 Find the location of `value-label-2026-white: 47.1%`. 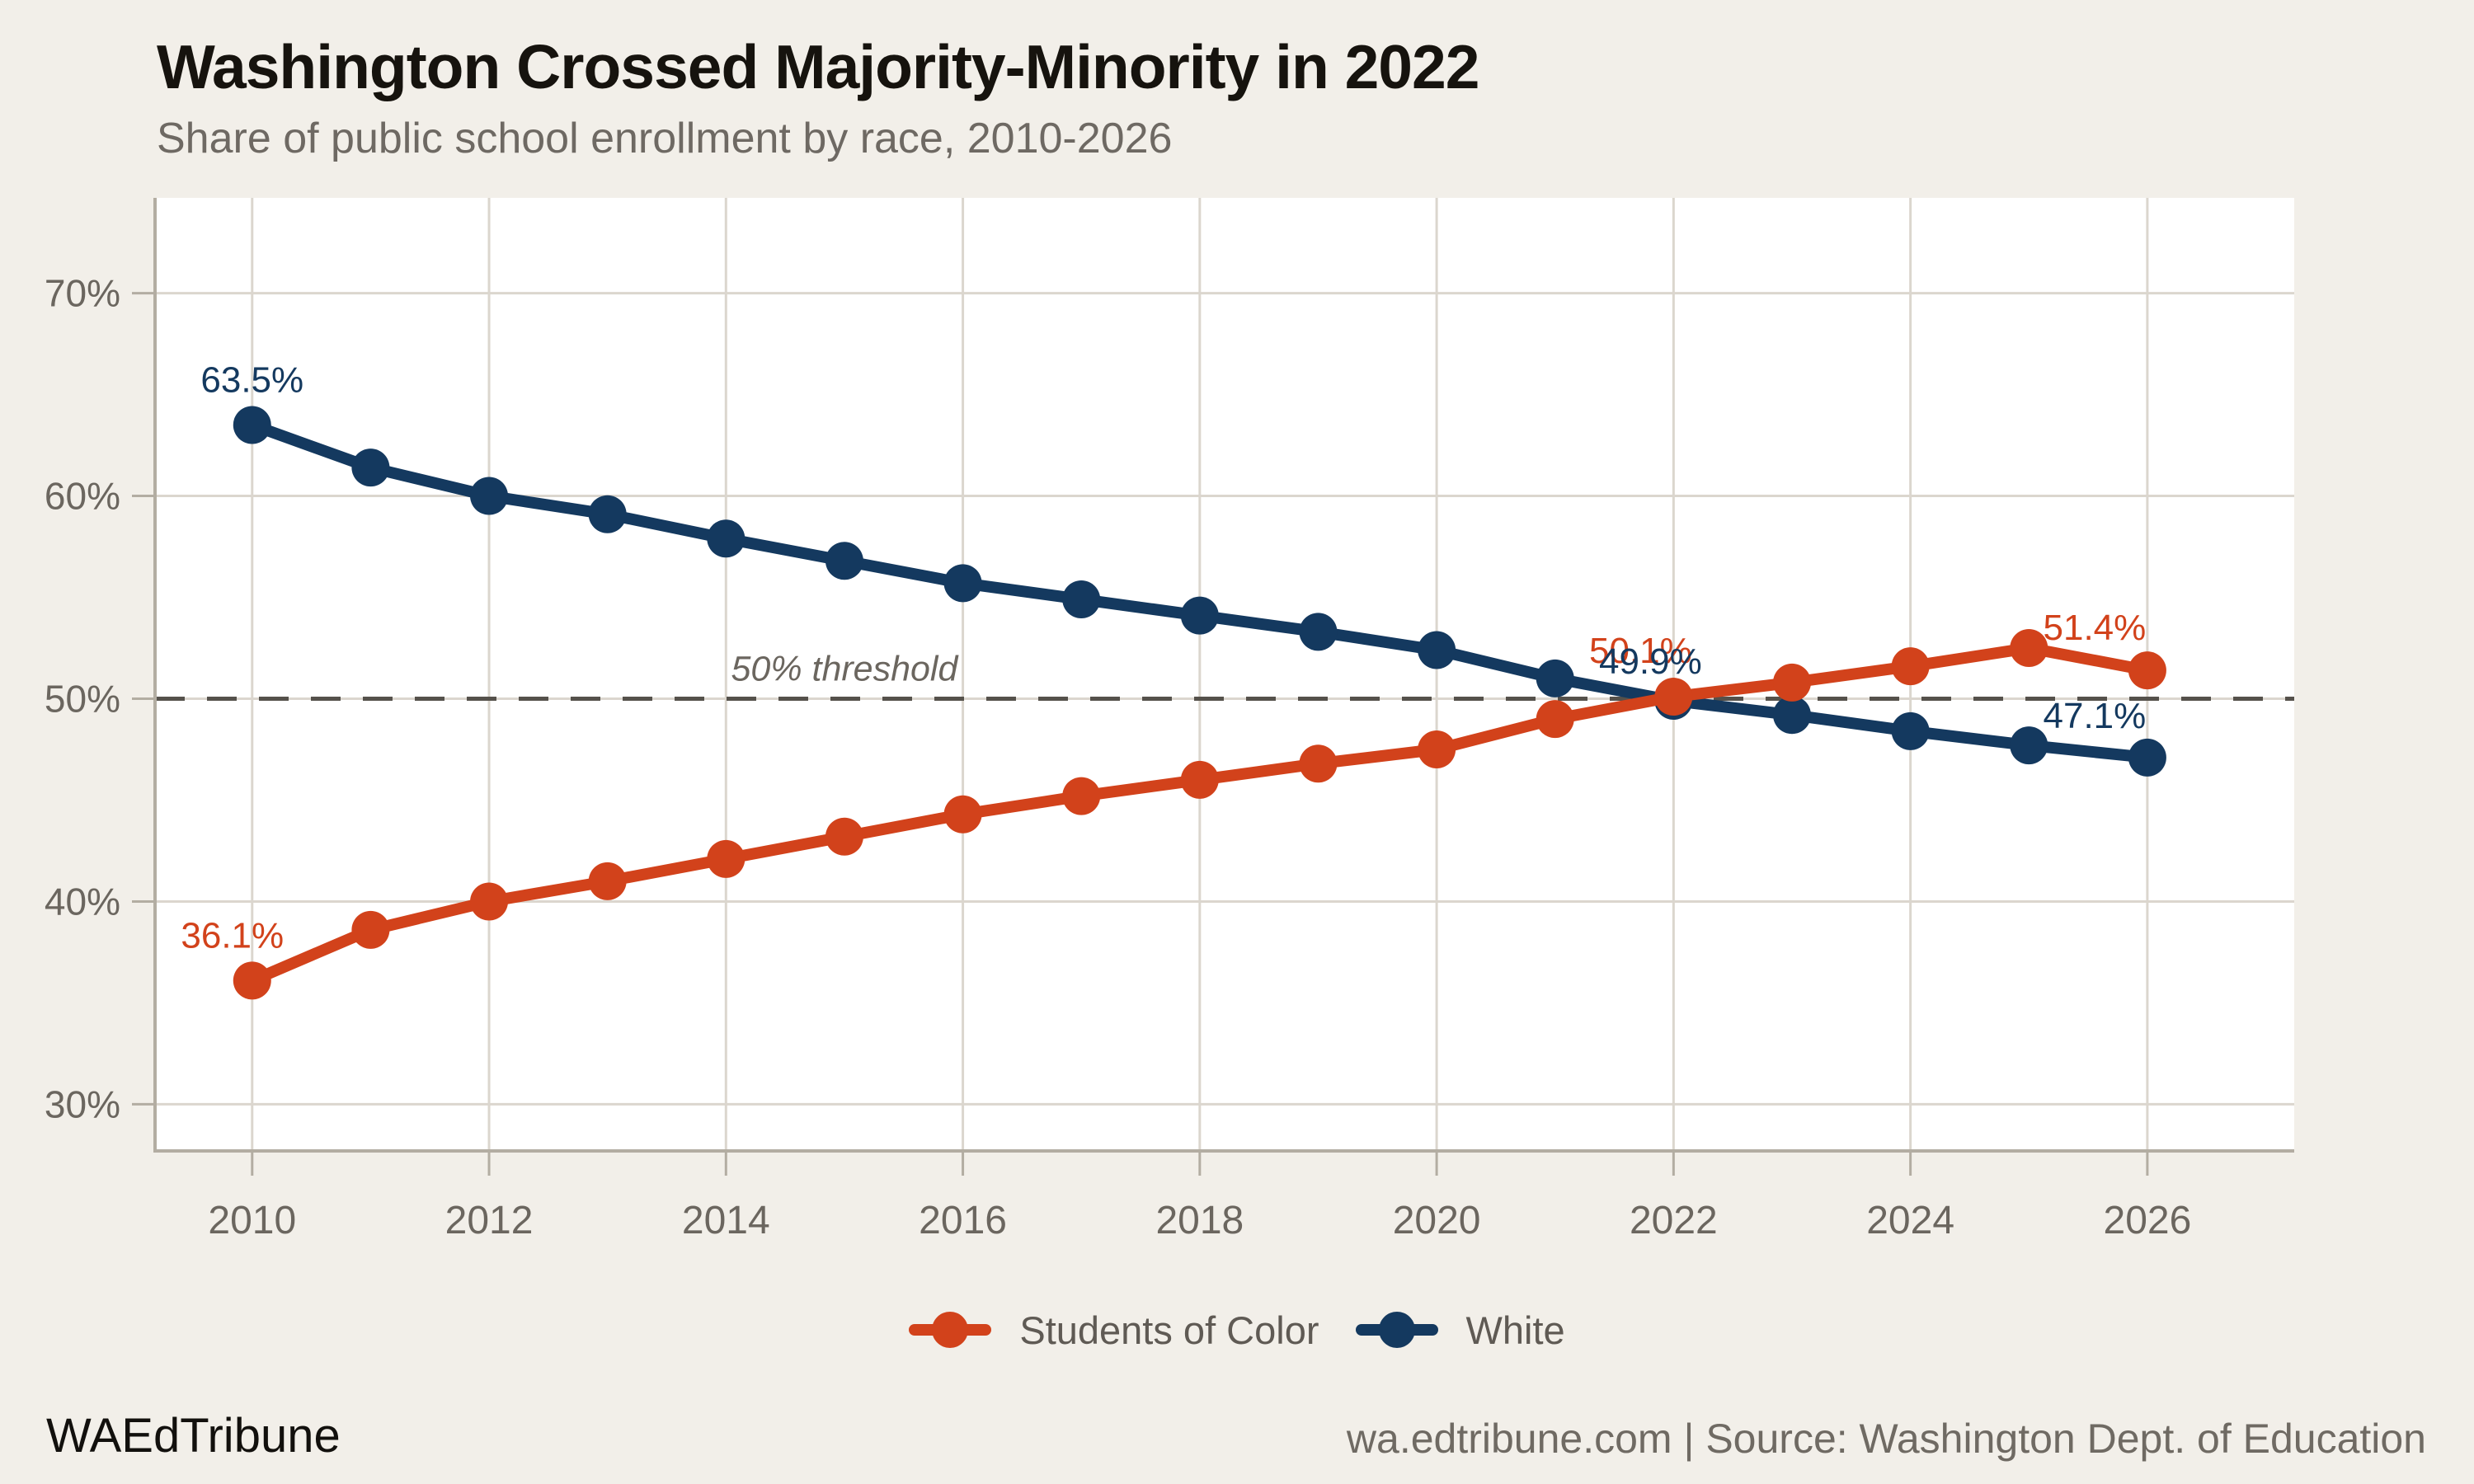

value-label-2026-white: 47.1% is located at coordinates (2095, 716).